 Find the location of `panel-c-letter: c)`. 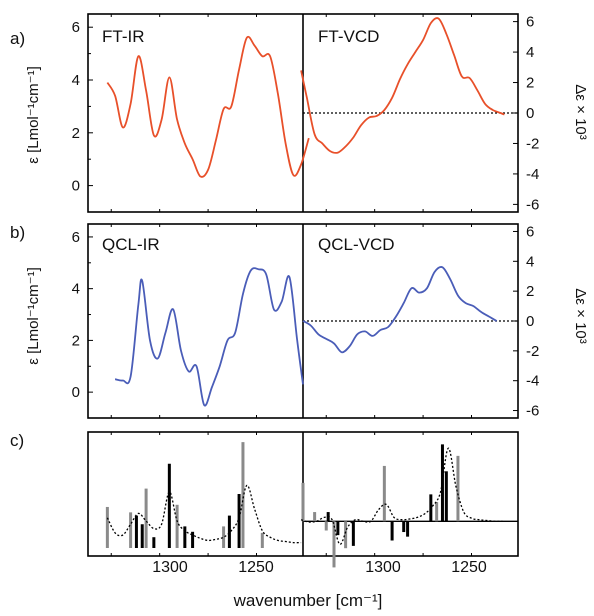

panel-c-letter: c) is located at coordinates (17, 440).